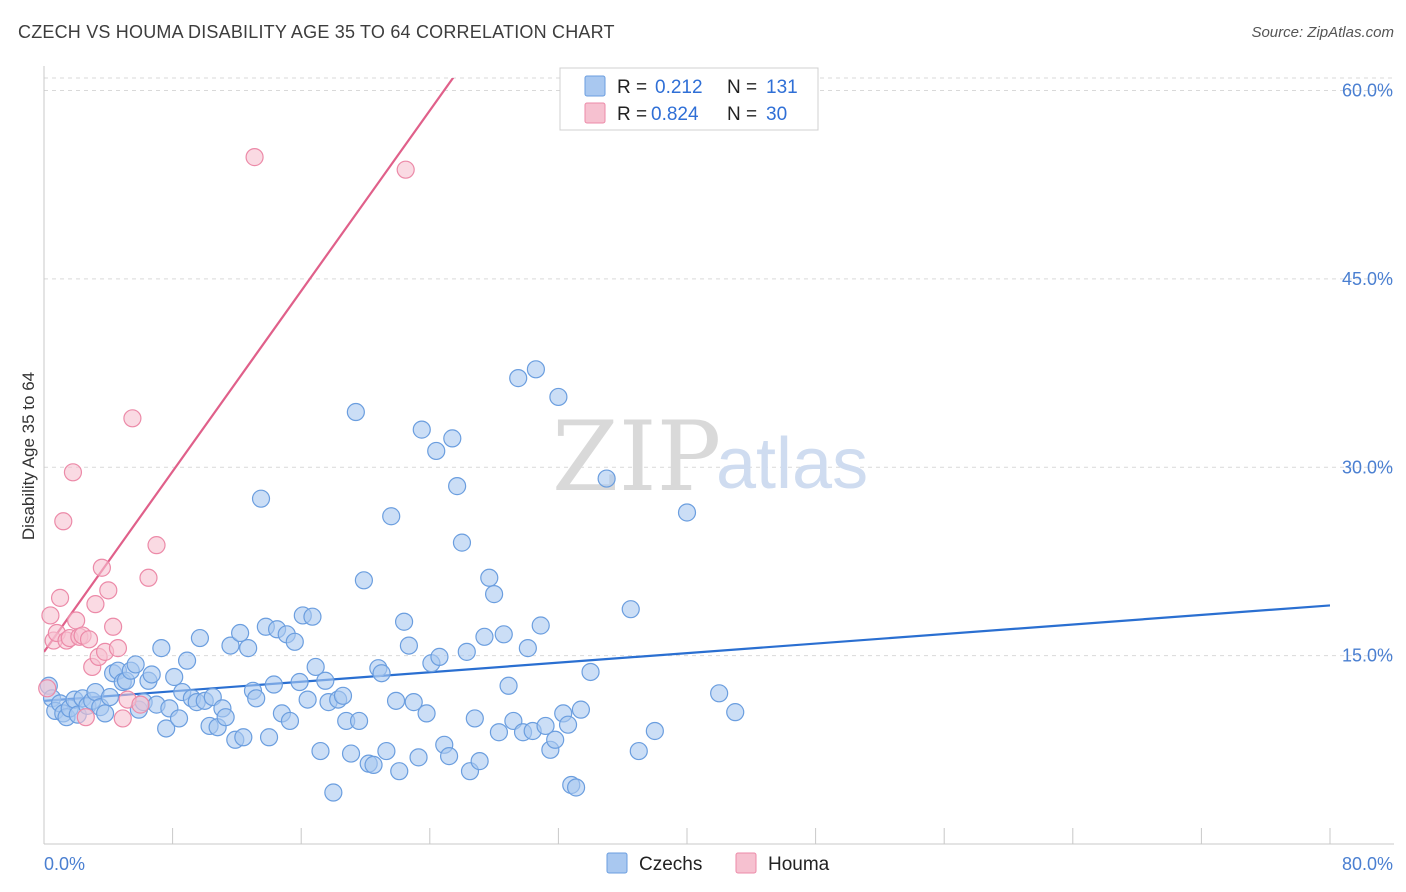 The width and height of the screenshot is (1406, 892). I want to click on y-axis-title: Disability Age 35 to 64, so click(28, 456).